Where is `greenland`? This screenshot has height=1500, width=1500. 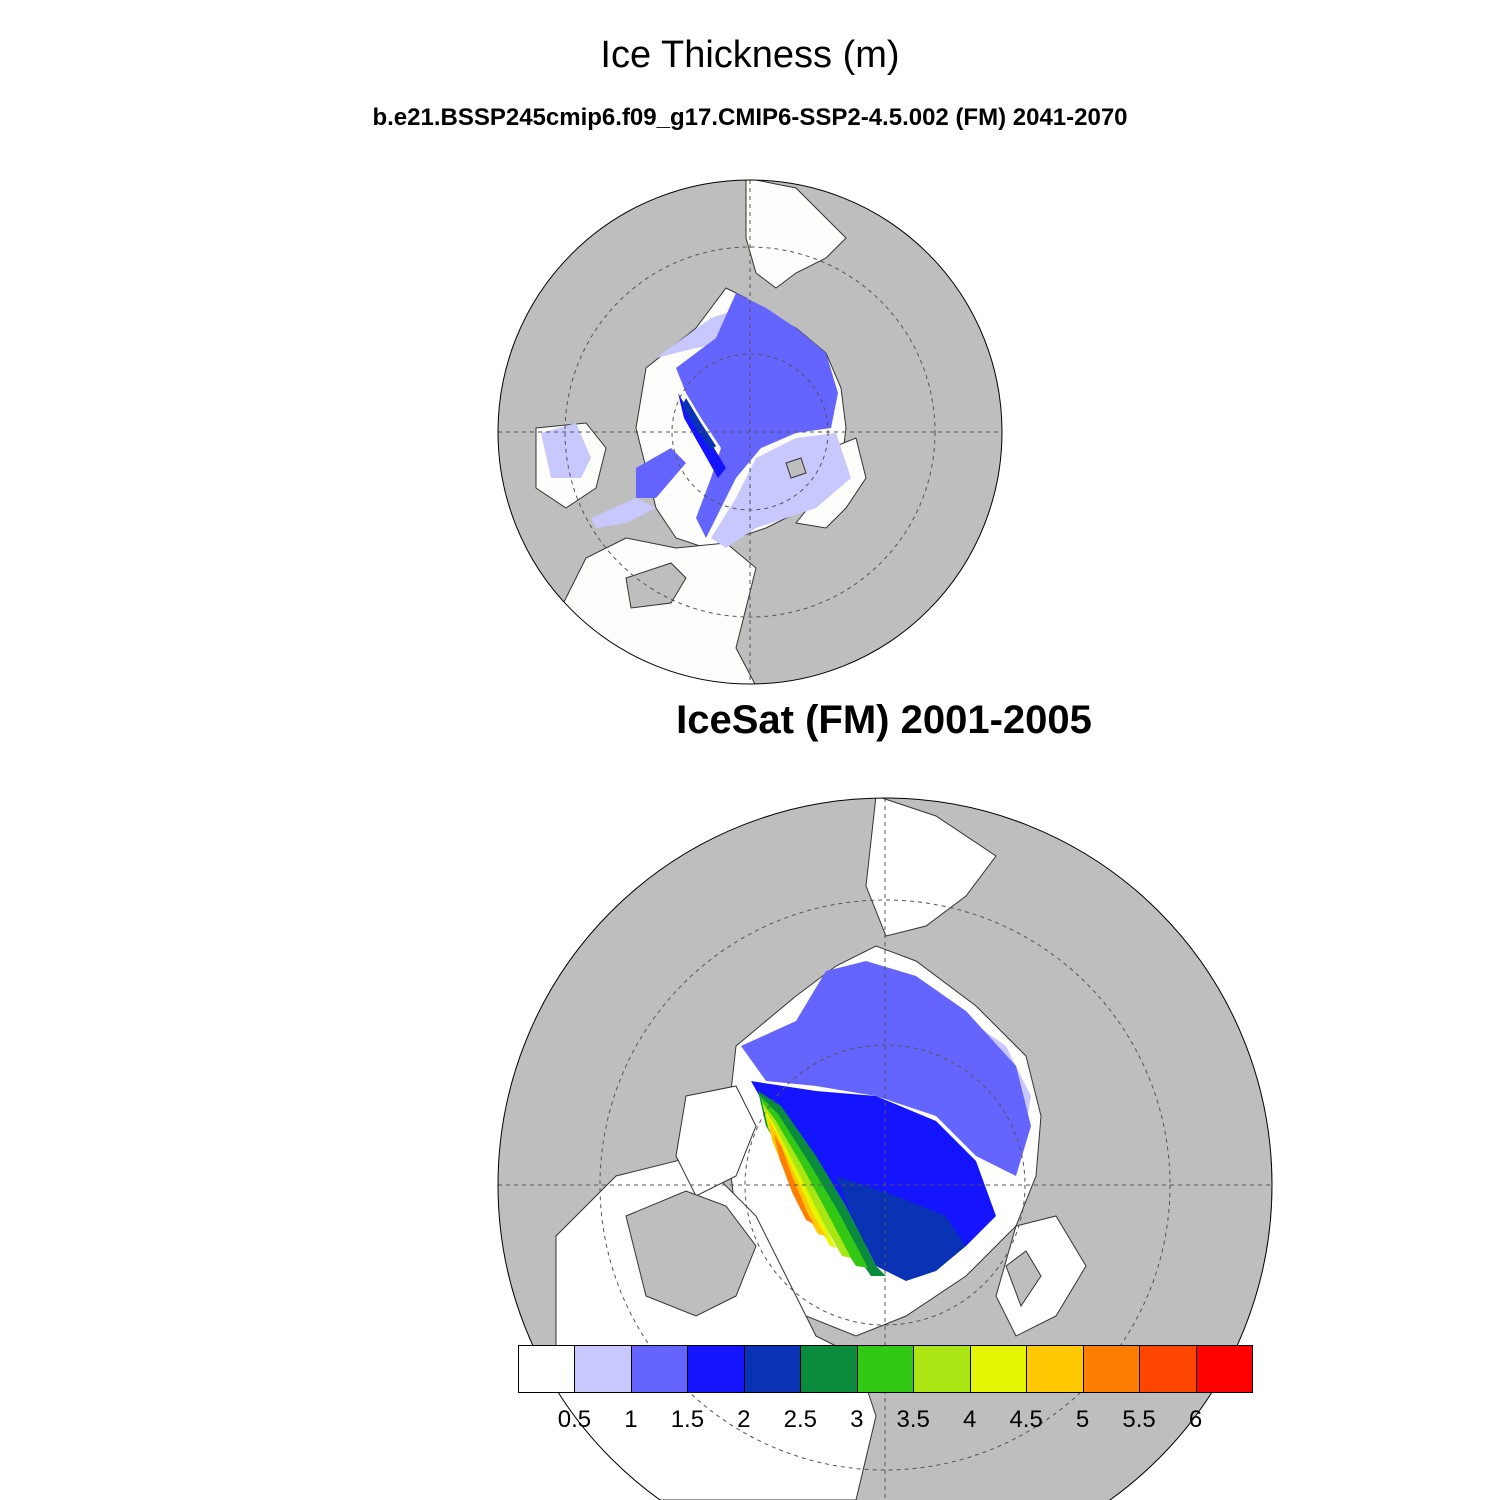
greenland is located at coordinates (691, 1253).